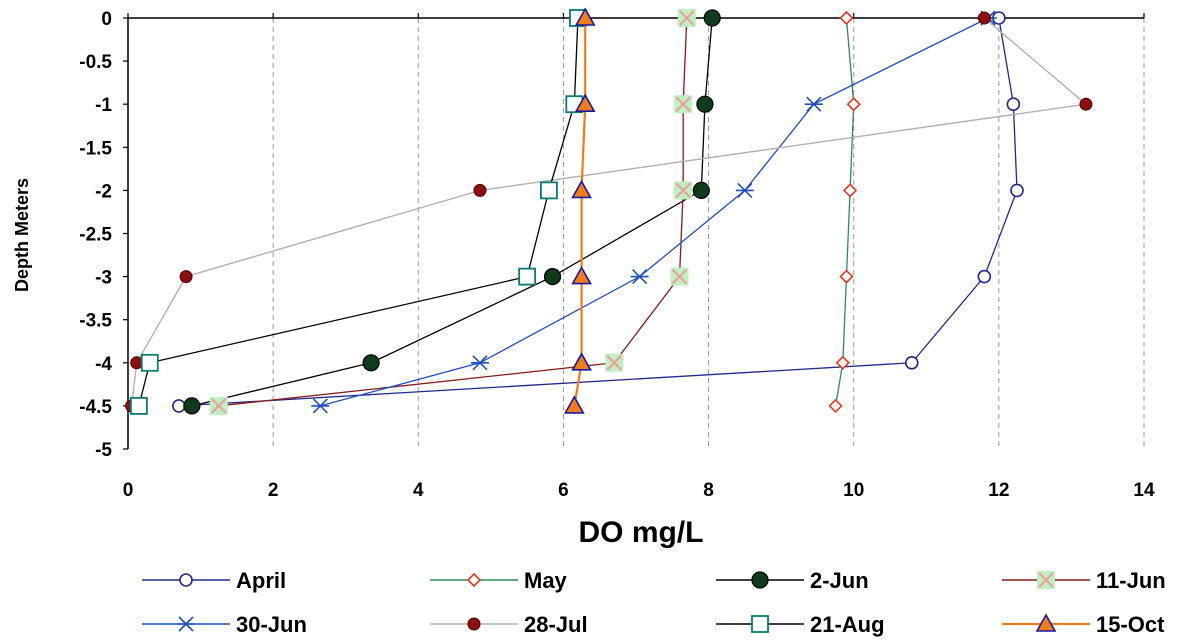 The image size is (1177, 641). Describe the element at coordinates (273, 490) in the screenshot. I see `x-tick-label: 2` at that location.